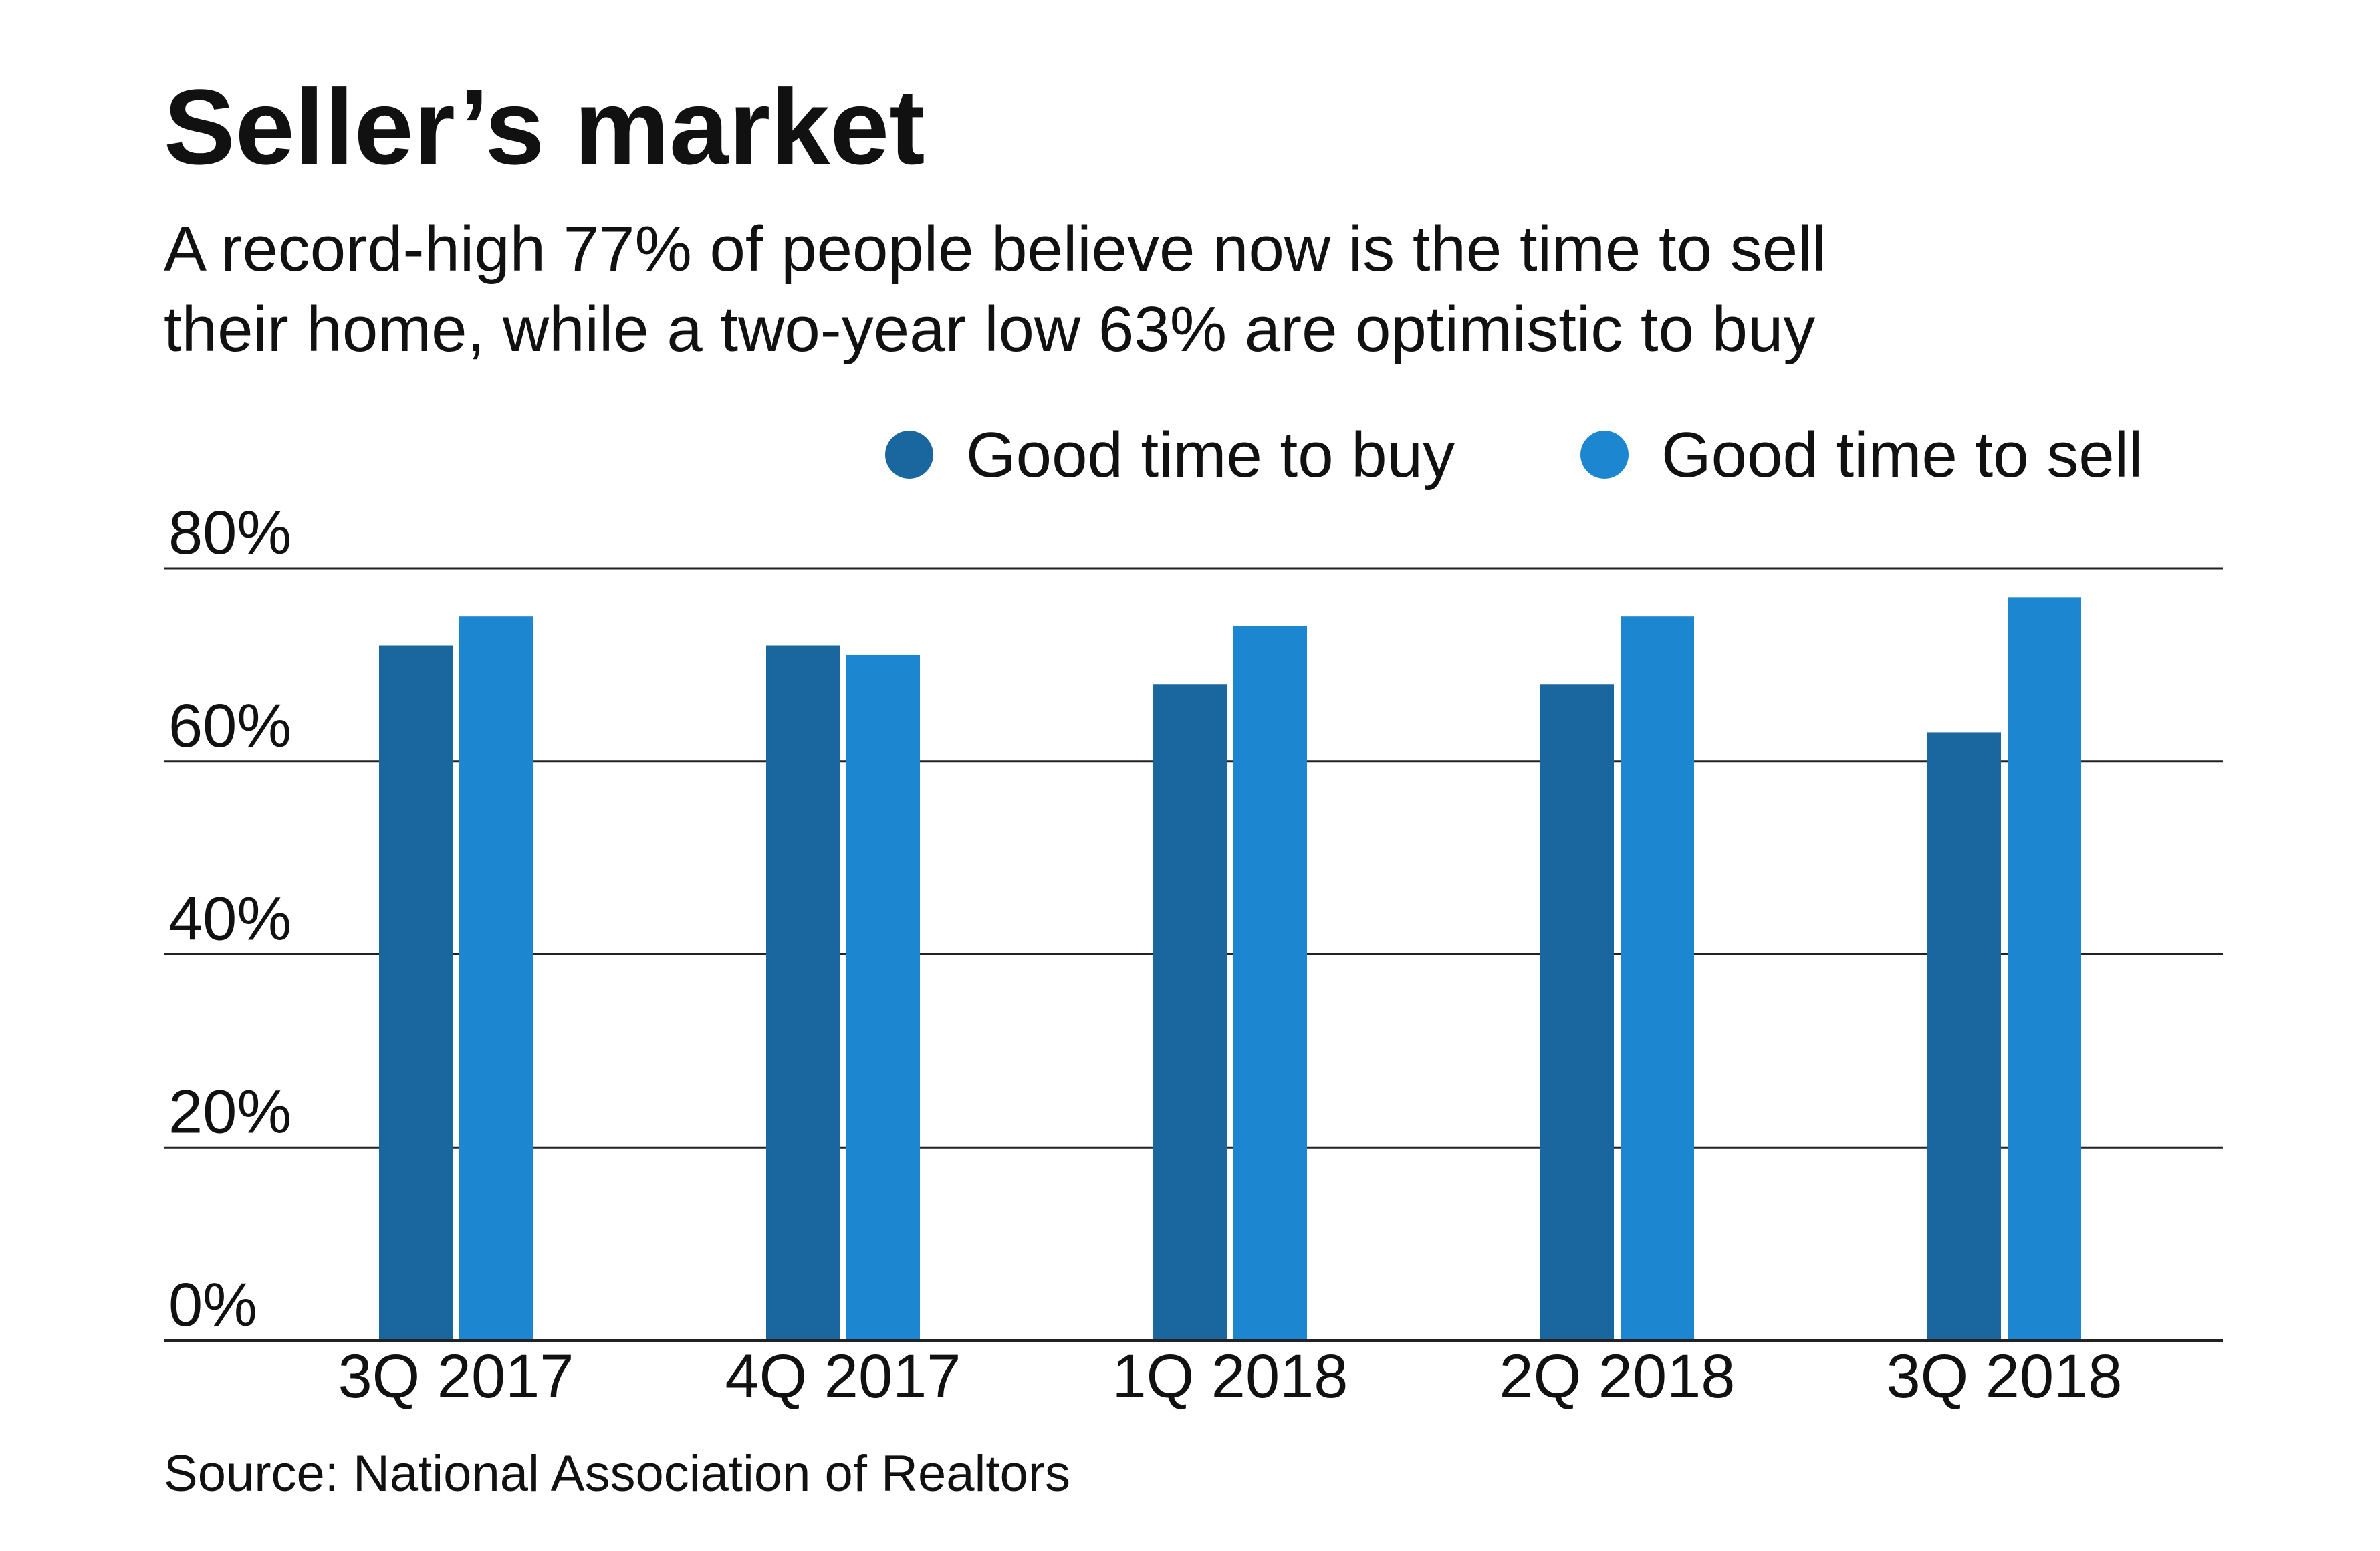  What do you see at coordinates (1618, 1376) in the screenshot?
I see `x-tick-label: 2Q 2018` at bounding box center [1618, 1376].